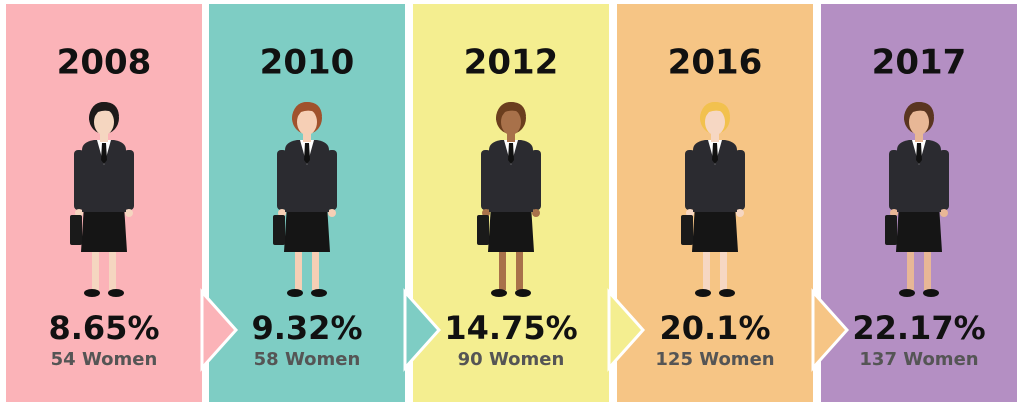 This screenshot has width=1024, height=406. Describe the element at coordinates (510, 328) in the screenshot. I see `percentage: 14.75%` at that location.